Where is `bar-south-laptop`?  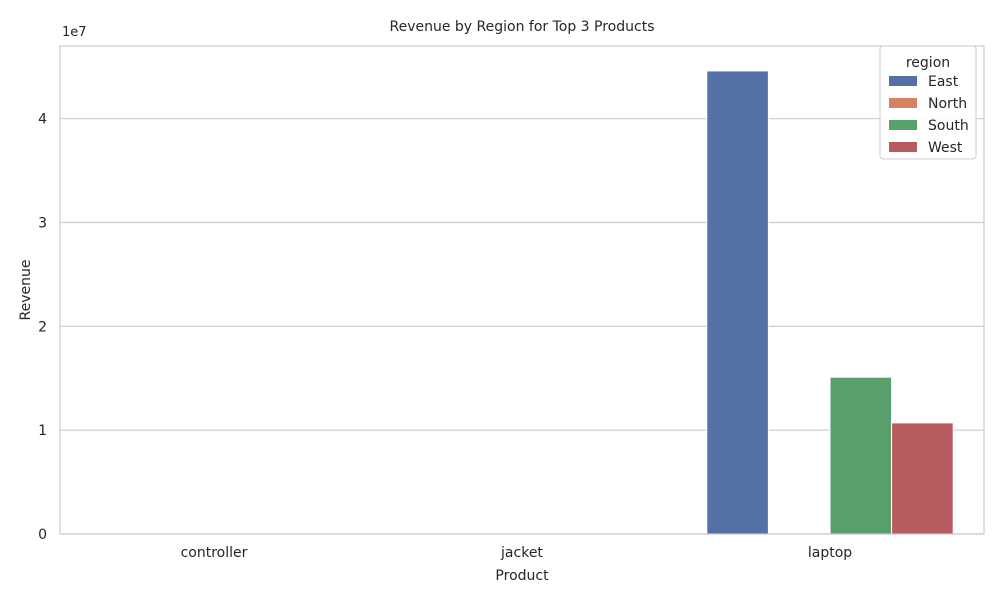 bar-south-laptop is located at coordinates (861, 455).